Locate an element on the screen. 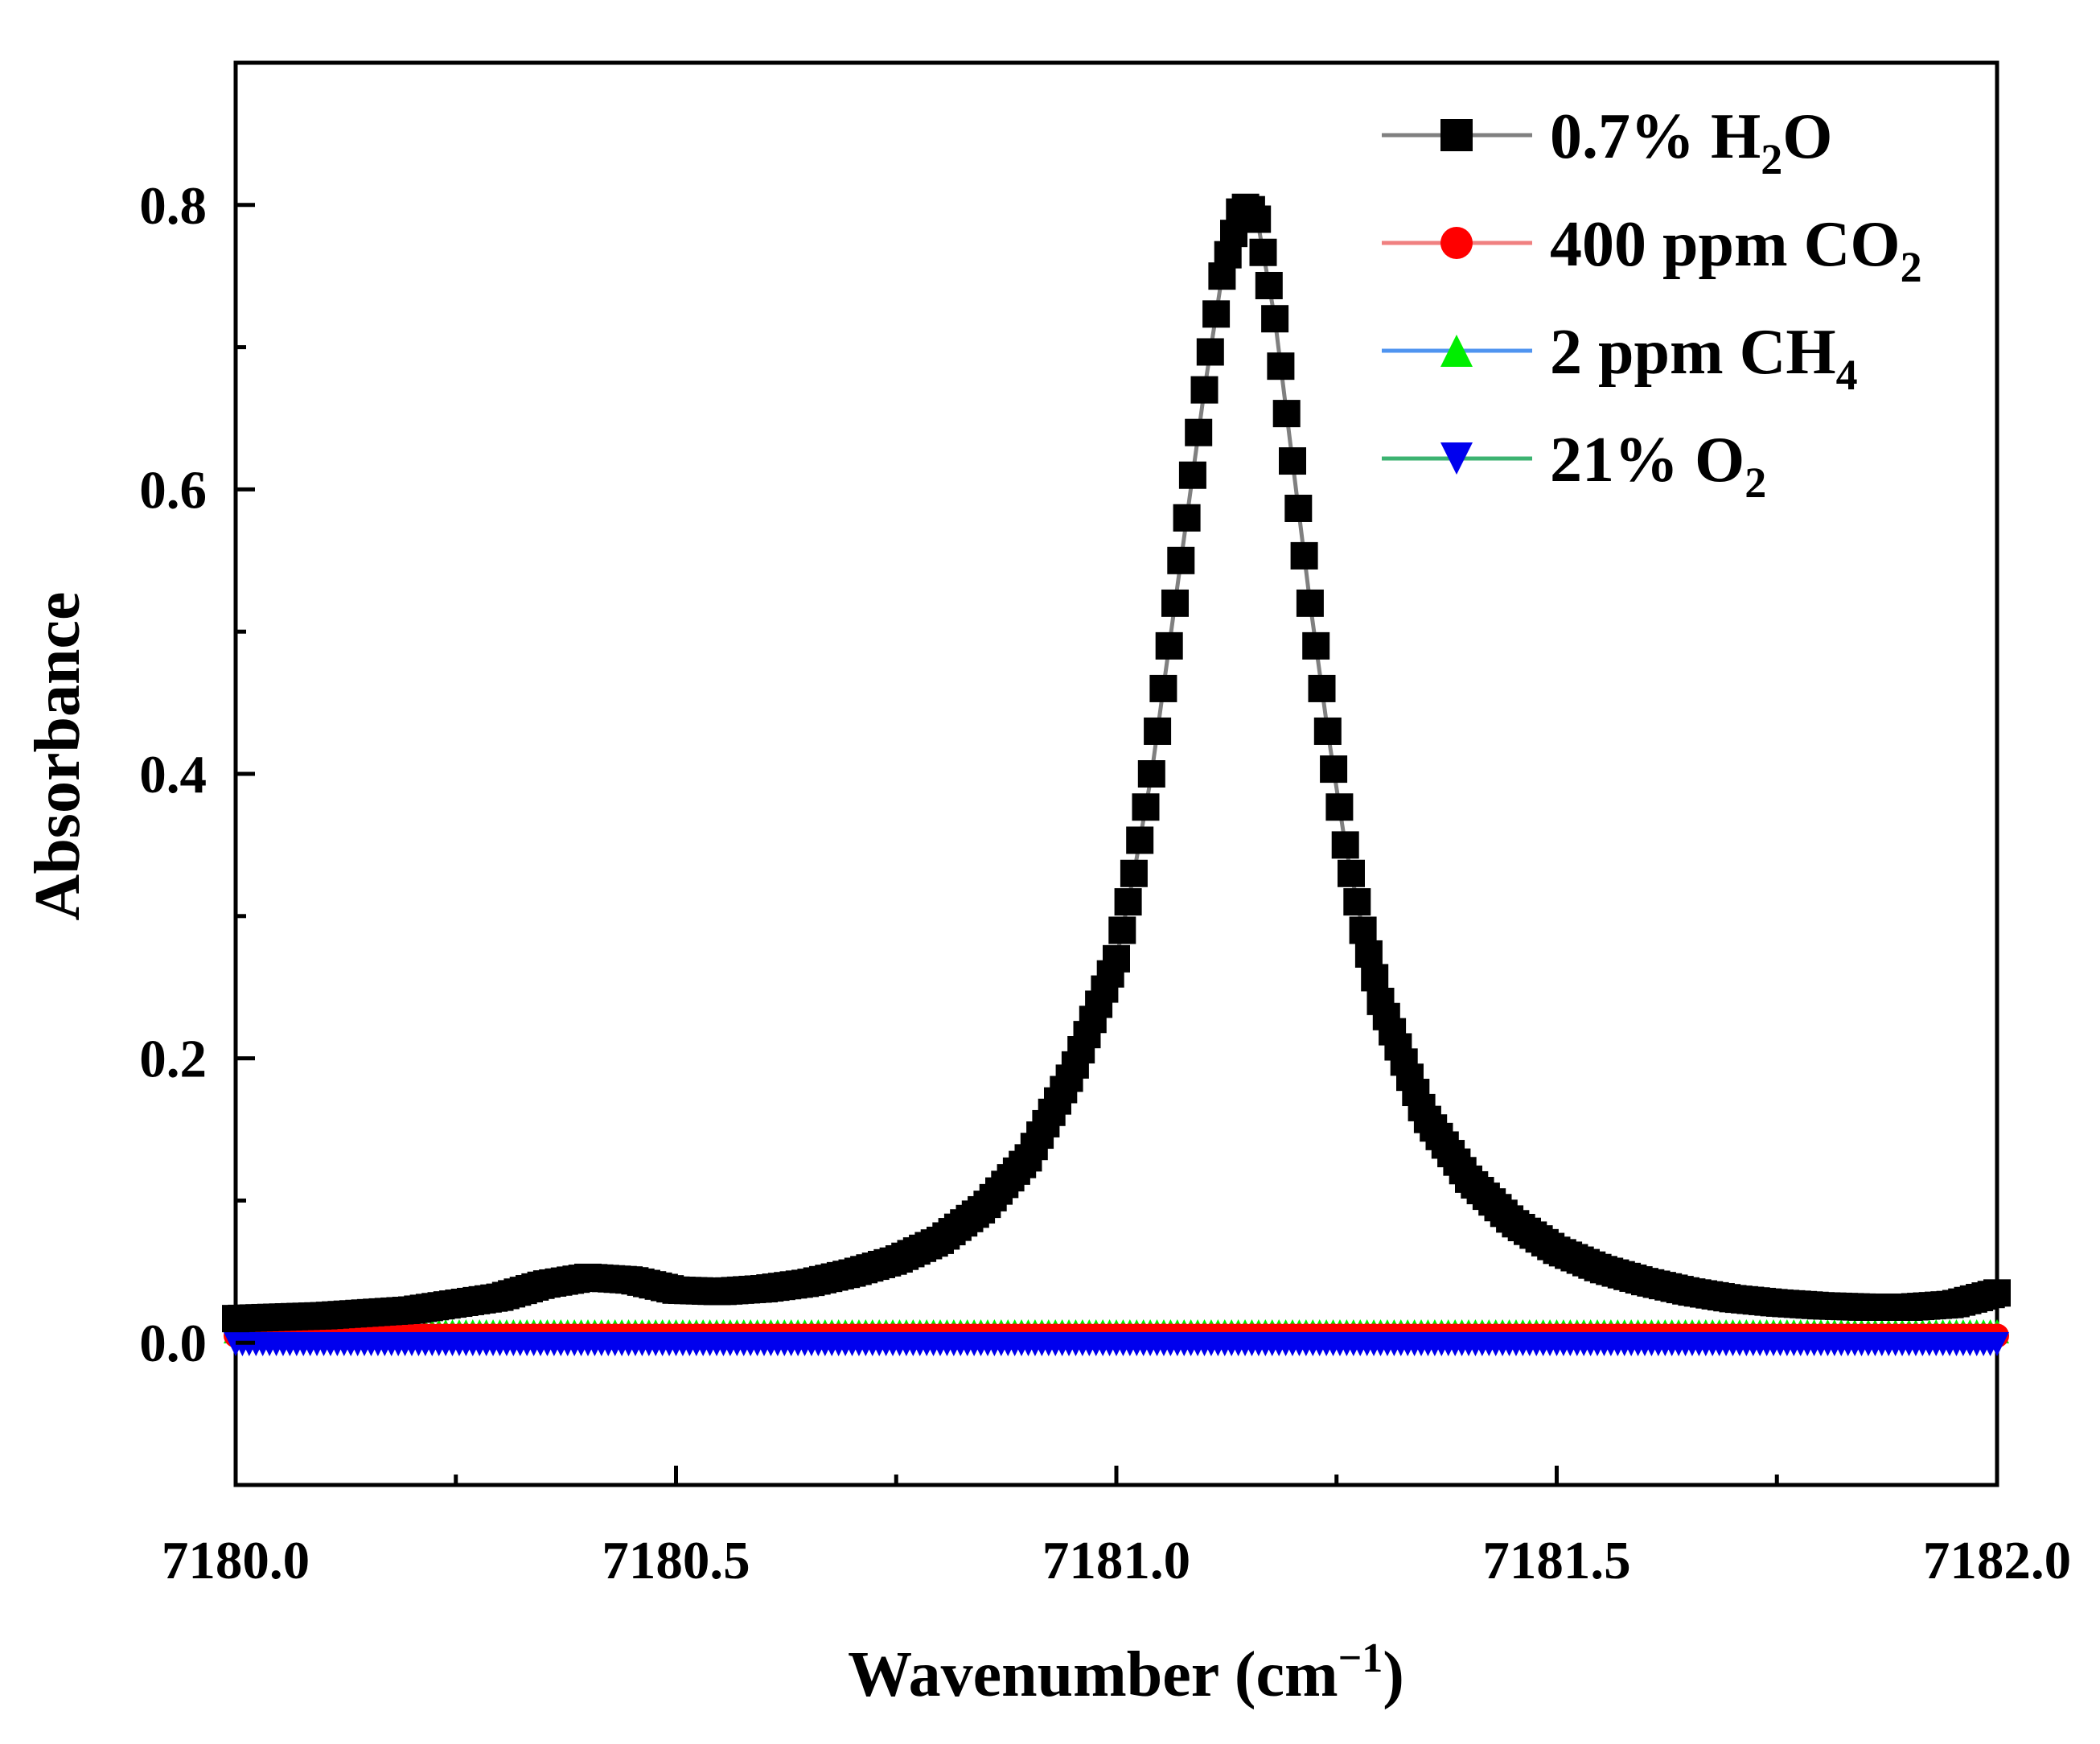 The width and height of the screenshot is (2100, 1744). y-tick-label: 0.2 is located at coordinates (173, 1059).